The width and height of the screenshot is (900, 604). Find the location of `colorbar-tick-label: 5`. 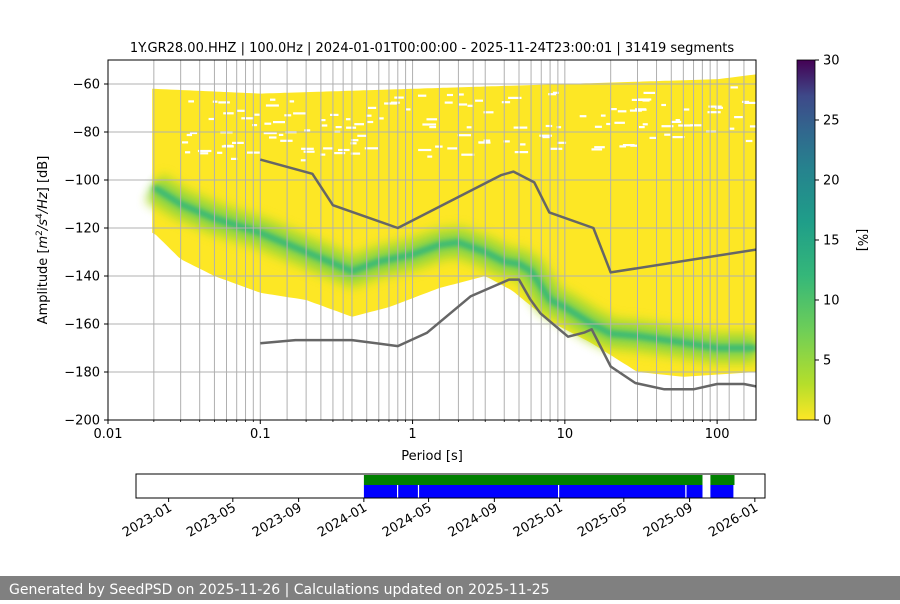

colorbar-tick-label: 5 is located at coordinates (827, 361).